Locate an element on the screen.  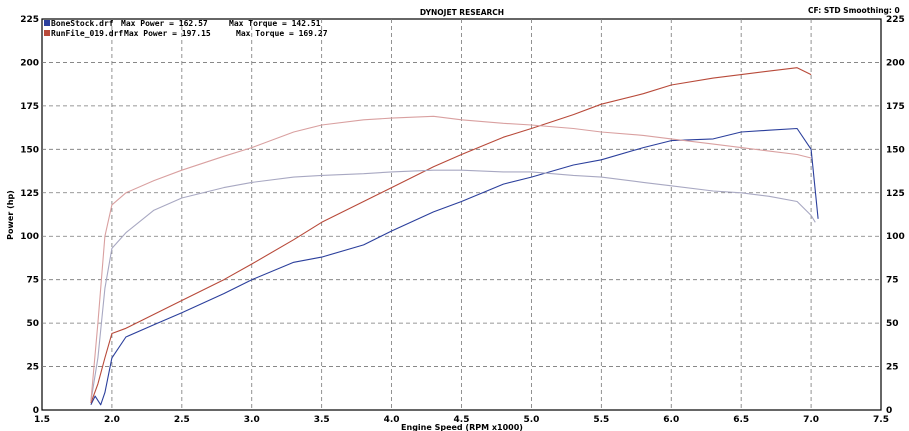
x-tick-label: 3.0 is located at coordinates (252, 420).